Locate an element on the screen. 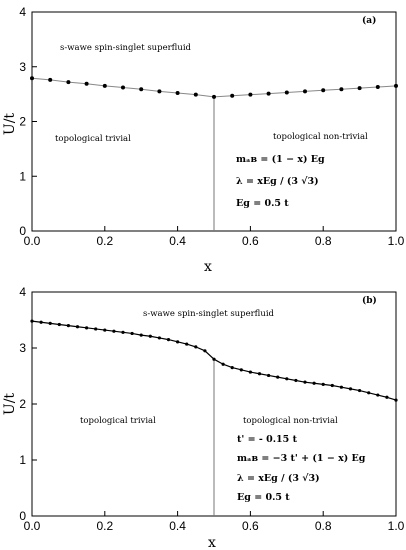 The height and width of the screenshot is (550, 406). y-tick-label-b-1: 1 is located at coordinates (22, 460).